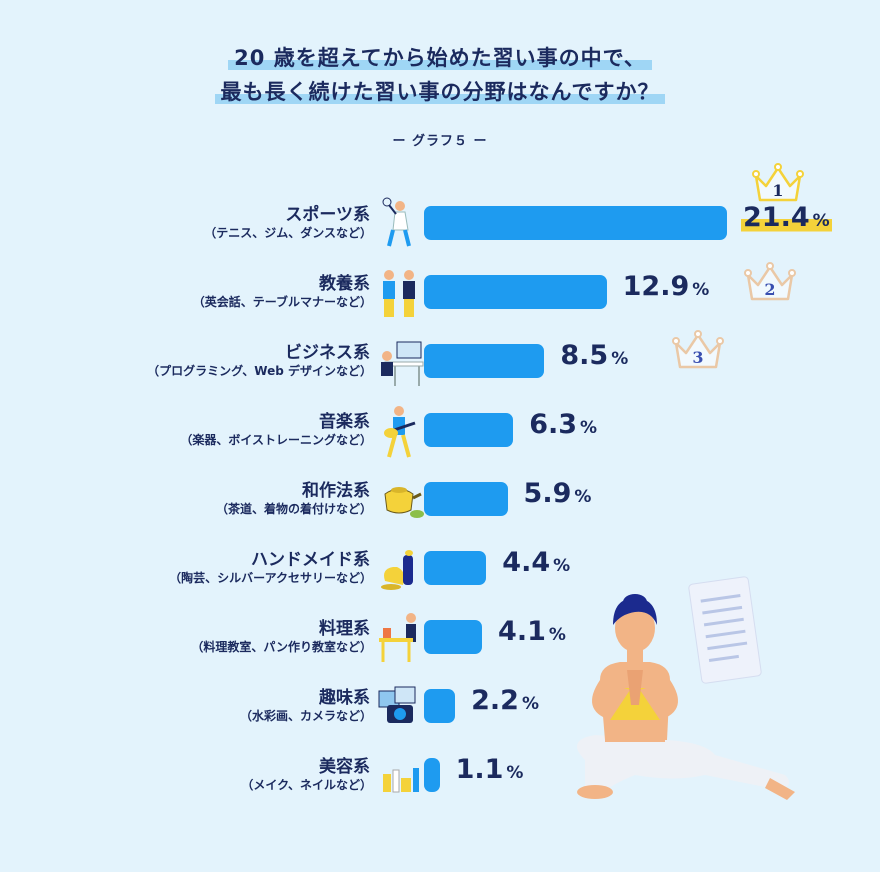 The image size is (880, 872). Describe the element at coordinates (440, 58) in the screenshot. I see `title-line-1: 20 歳を超えてから始めた習い事の中で、` at that location.